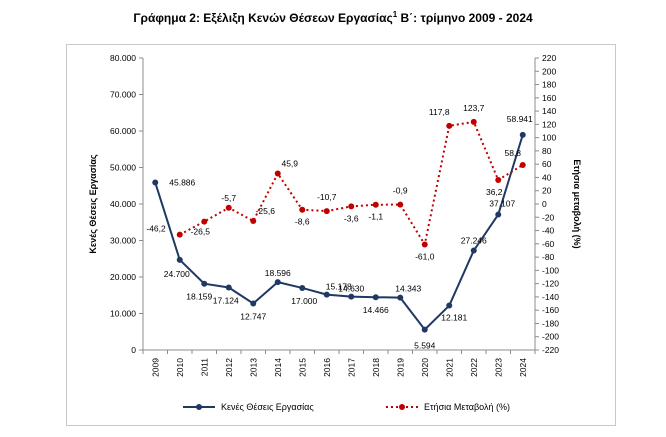 This screenshot has height=437, width=666. What do you see at coordinates (199, 297) in the screenshot?
I see `data-label-vacancies: 18.159` at bounding box center [199, 297].